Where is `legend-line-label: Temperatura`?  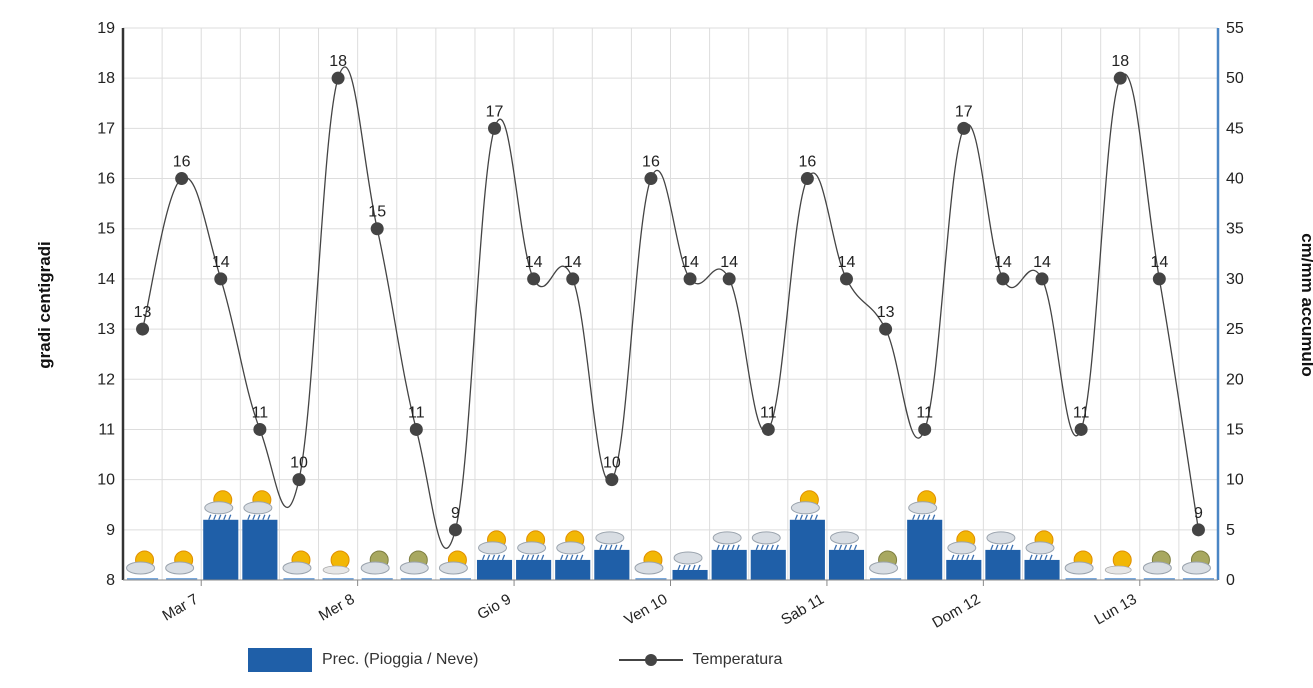
legend-line-label: Temperatura is located at coordinates (737, 659).